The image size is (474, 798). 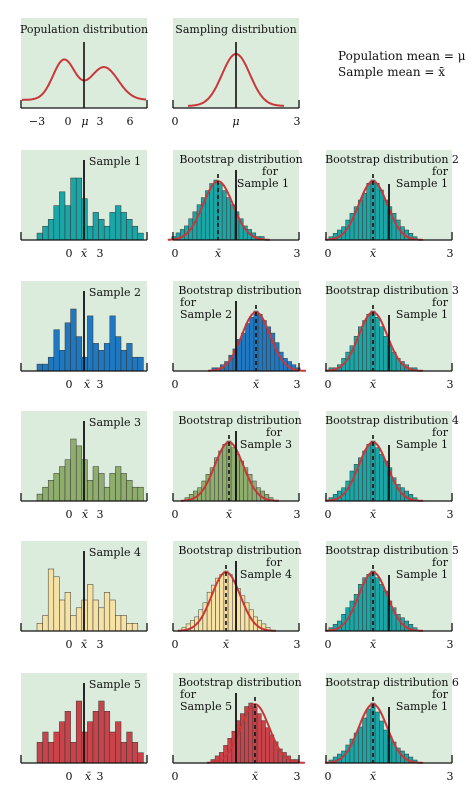 What do you see at coordinates (235, 29) in the screenshot?
I see `sampling-title: Sampling distribution` at bounding box center [235, 29].